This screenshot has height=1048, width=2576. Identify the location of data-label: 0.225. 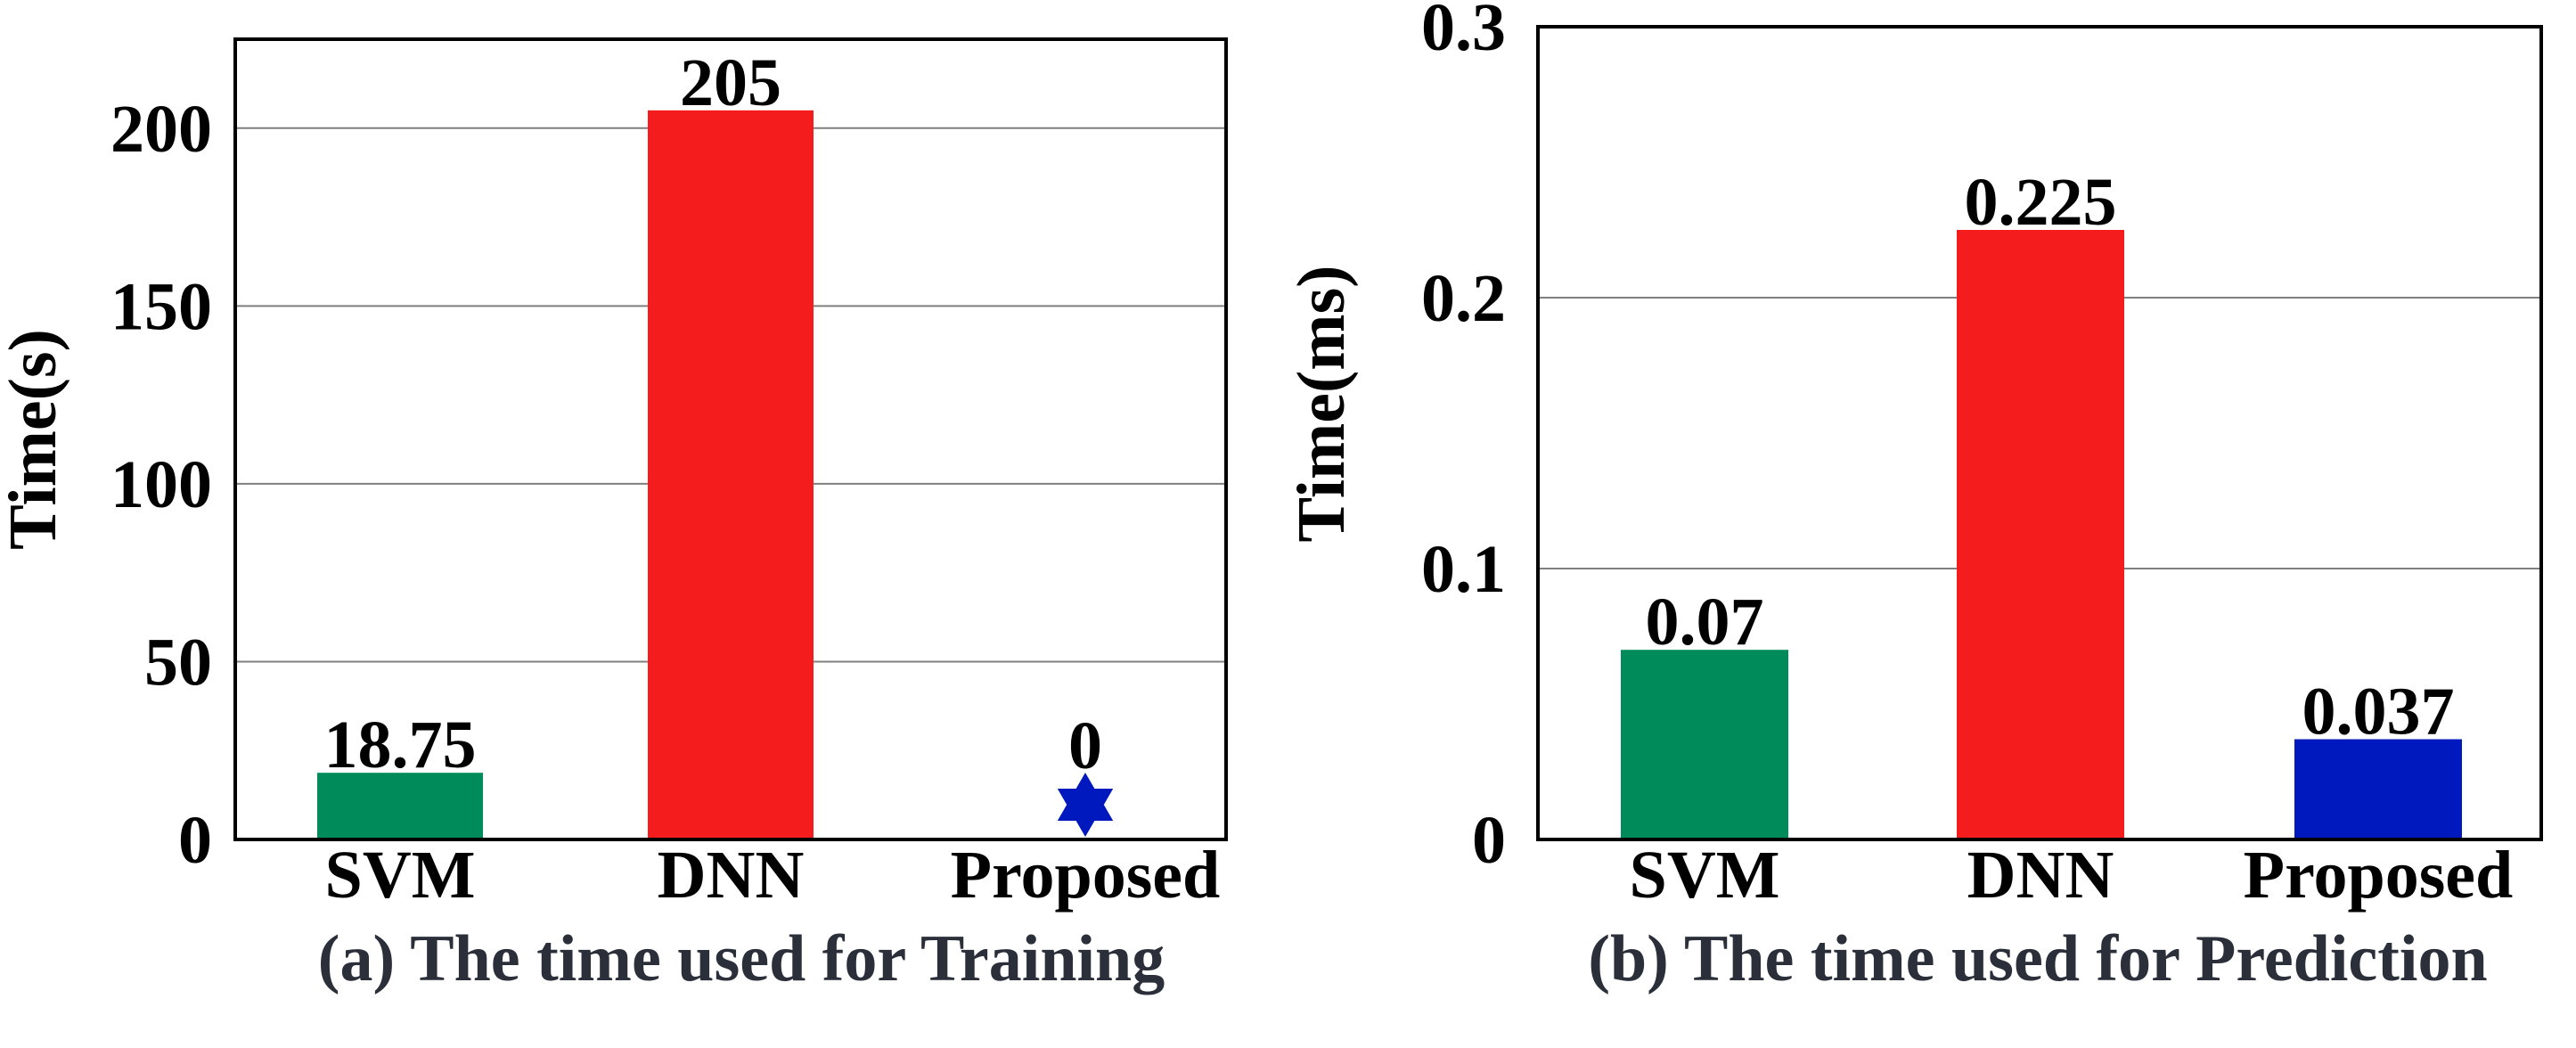
(2041, 202).